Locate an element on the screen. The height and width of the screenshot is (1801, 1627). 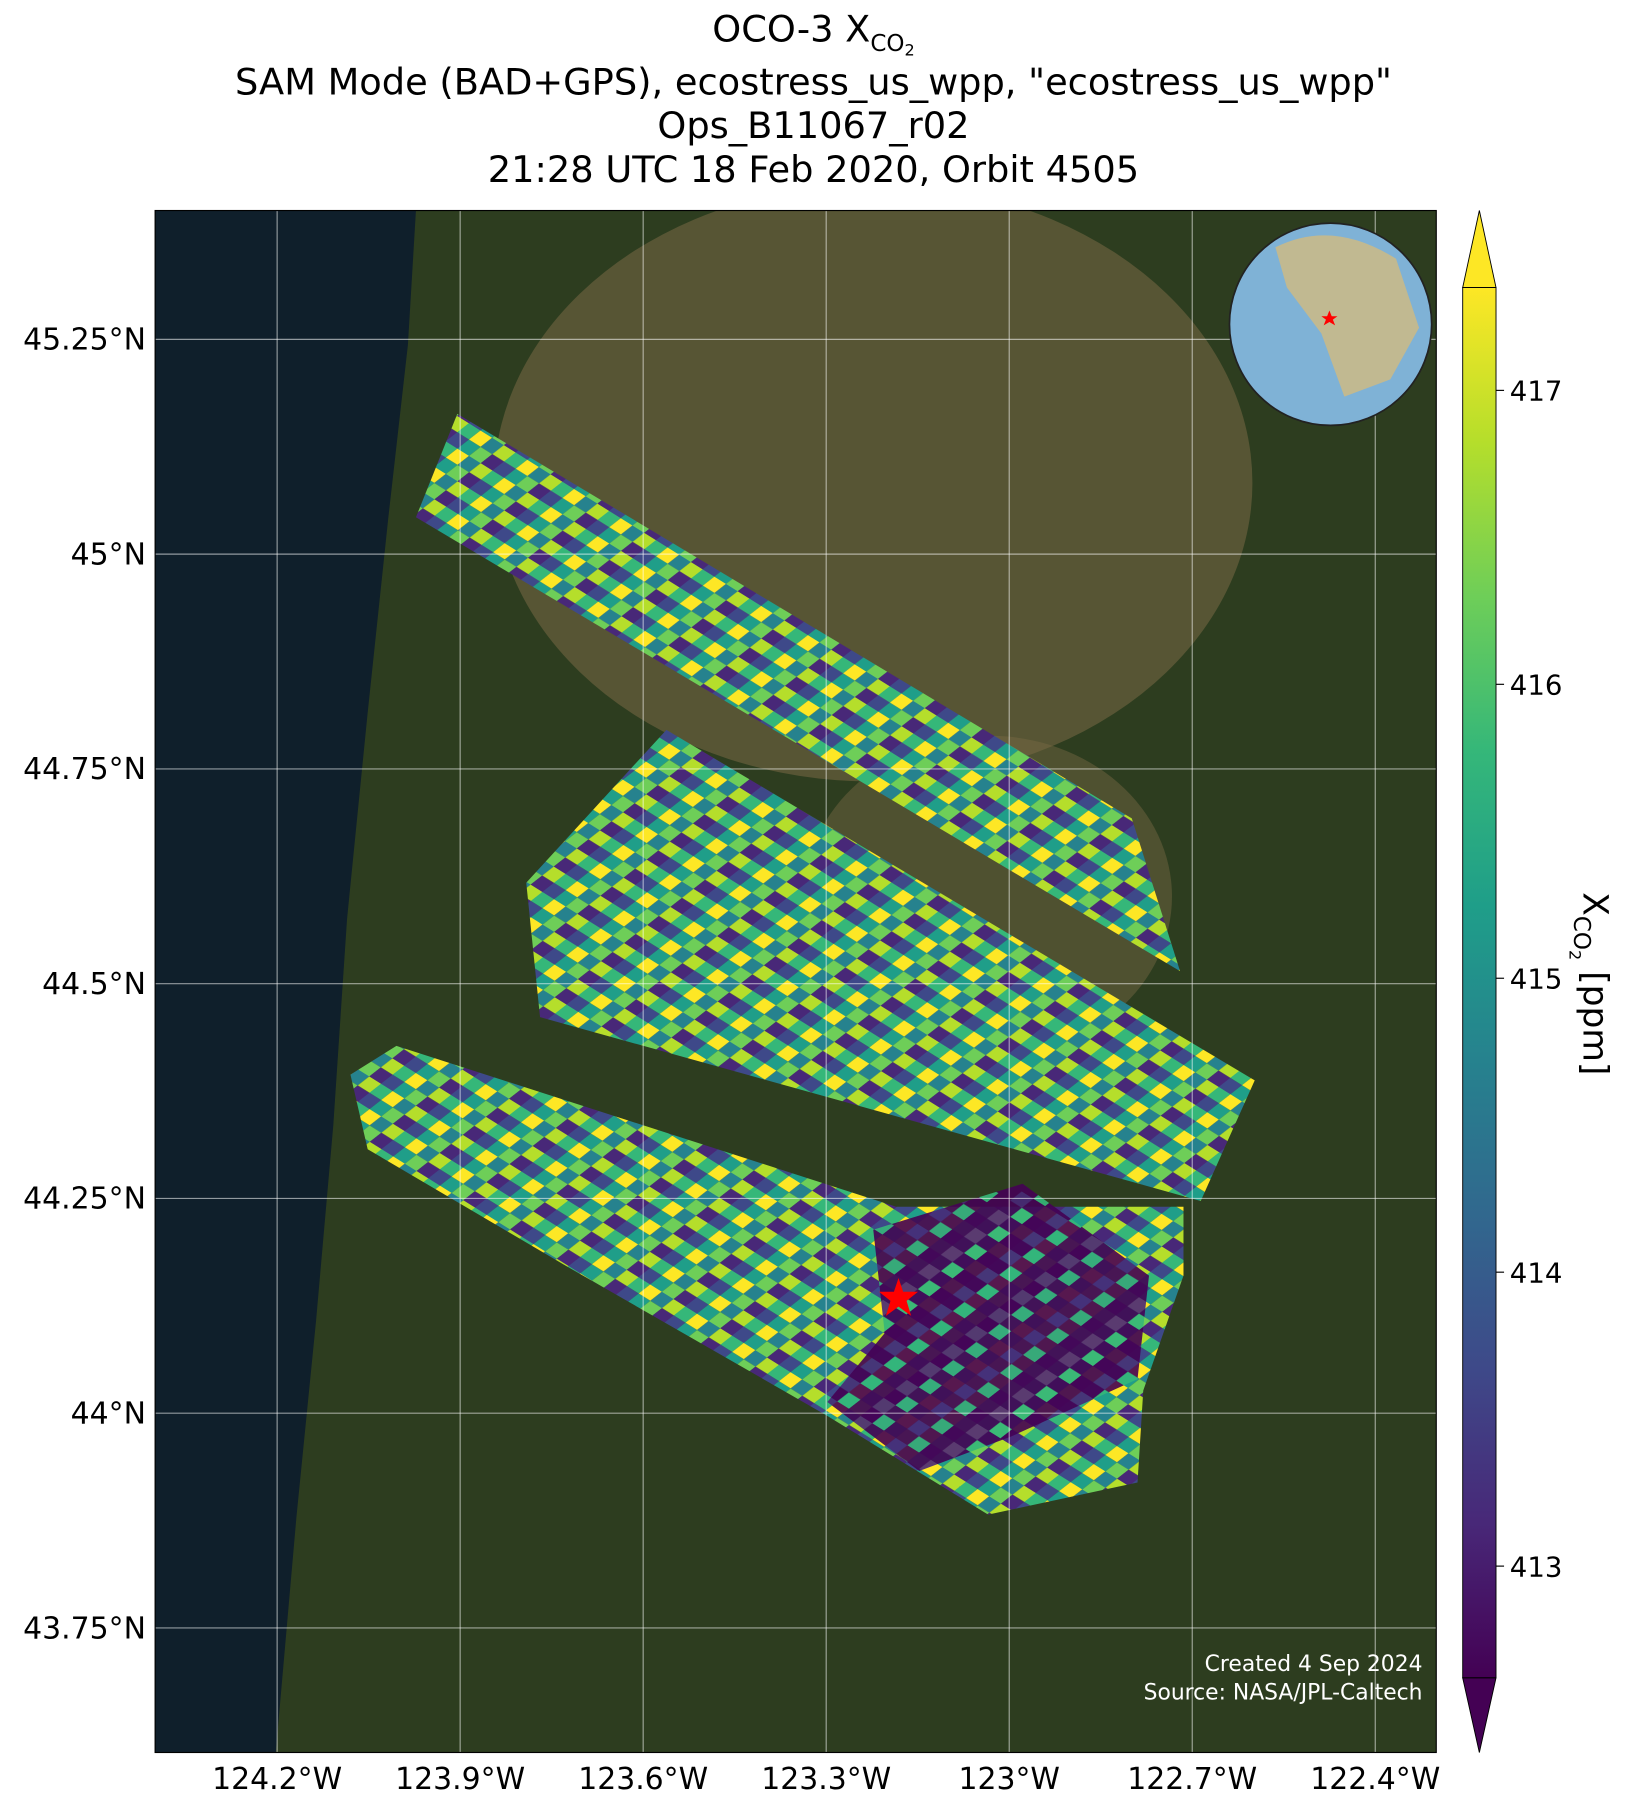
colorbar-tick-label: 416 is located at coordinates (1536, 685).